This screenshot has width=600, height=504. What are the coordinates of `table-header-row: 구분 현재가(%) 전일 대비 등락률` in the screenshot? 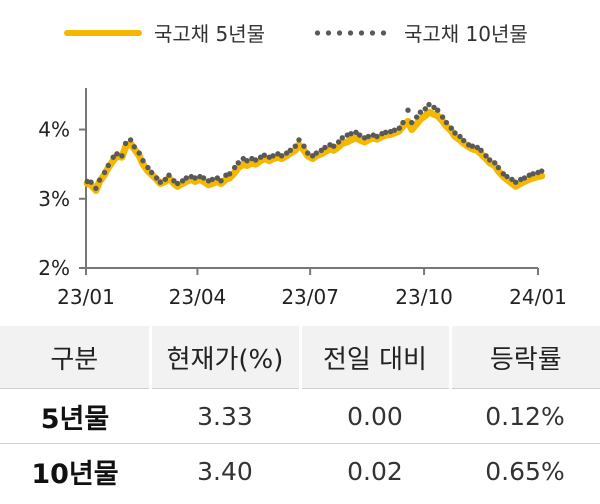 It's located at (300, 357).